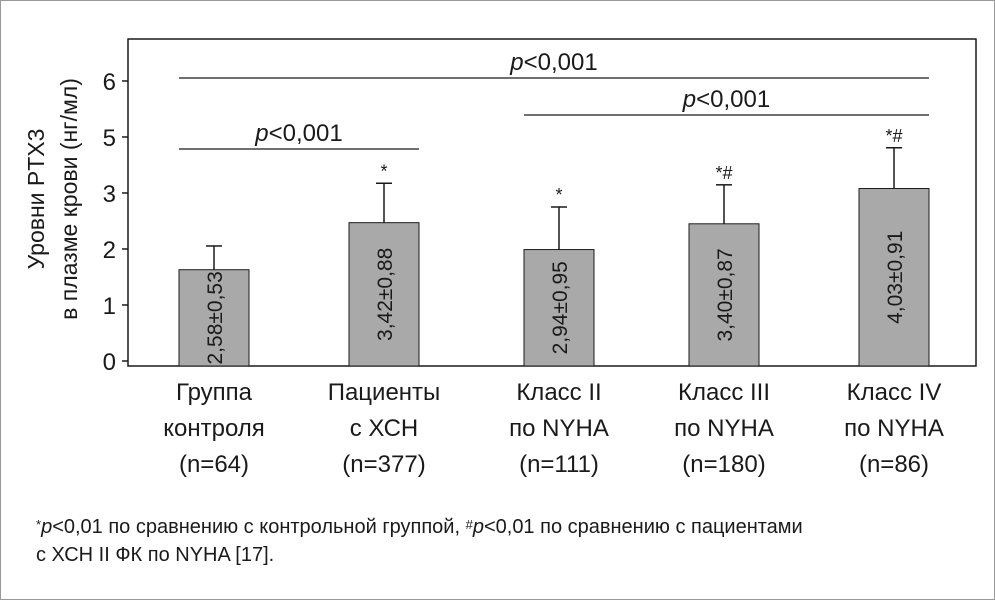  I want to click on y-axis-label-line: Уровни PTX3, so click(36, 199).